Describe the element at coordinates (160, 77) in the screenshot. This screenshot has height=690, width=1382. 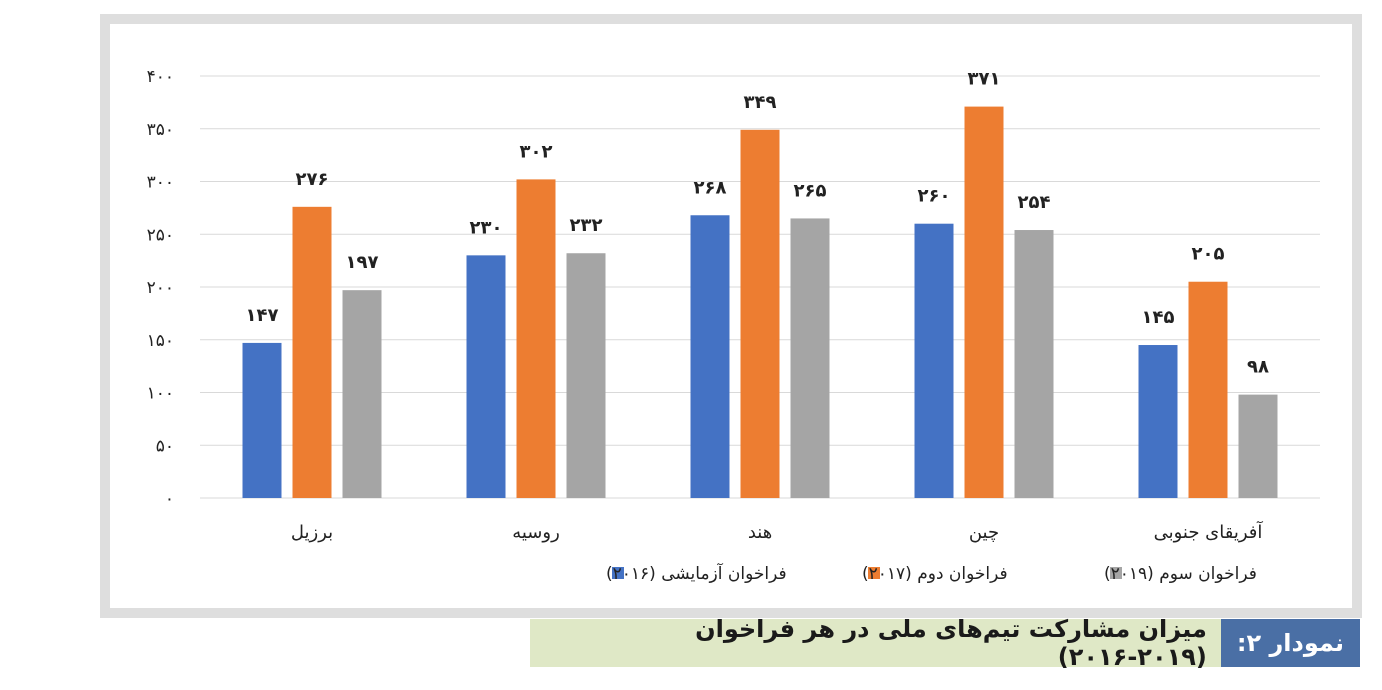
I see `y-tick-label: ۴۰۰` at that location.